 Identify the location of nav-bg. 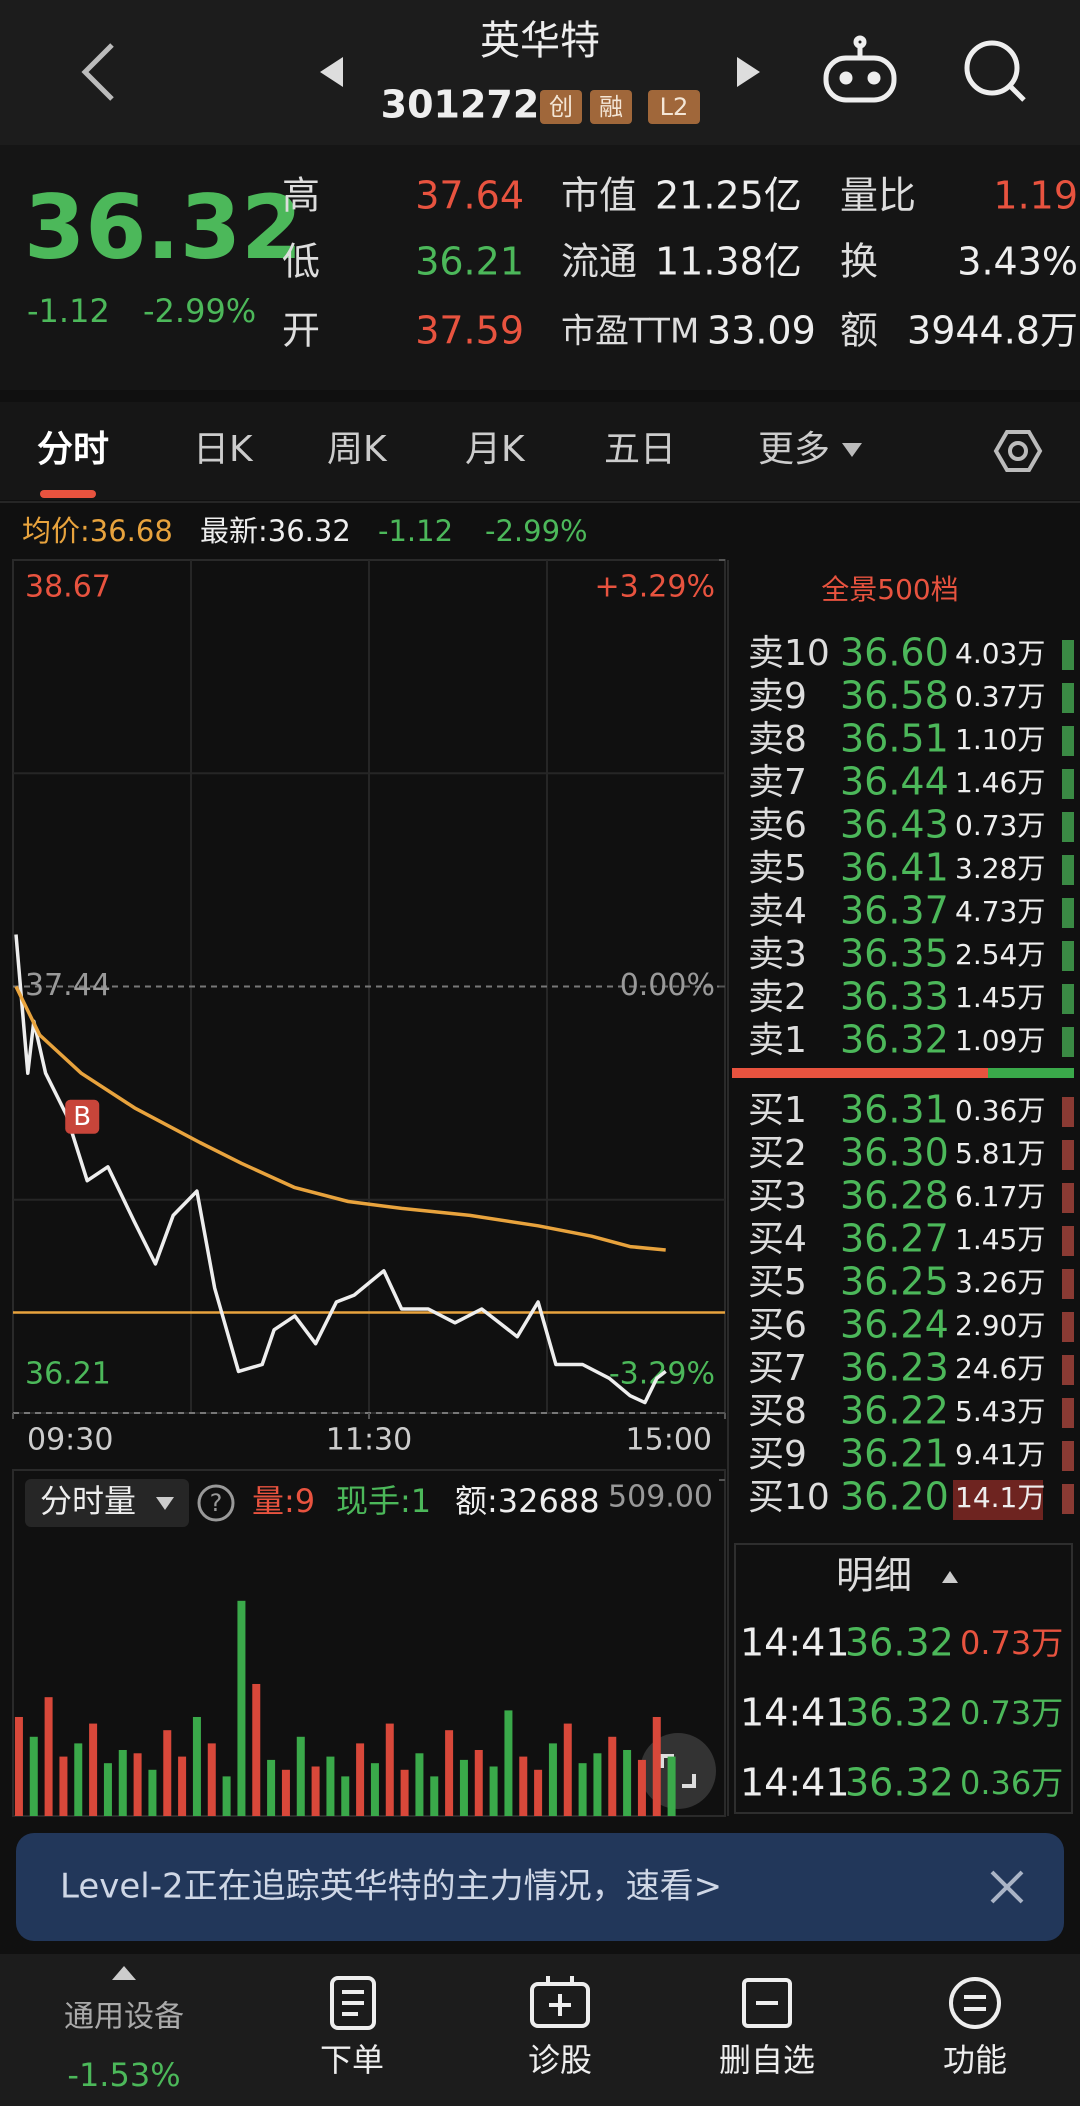
(540, 2030).